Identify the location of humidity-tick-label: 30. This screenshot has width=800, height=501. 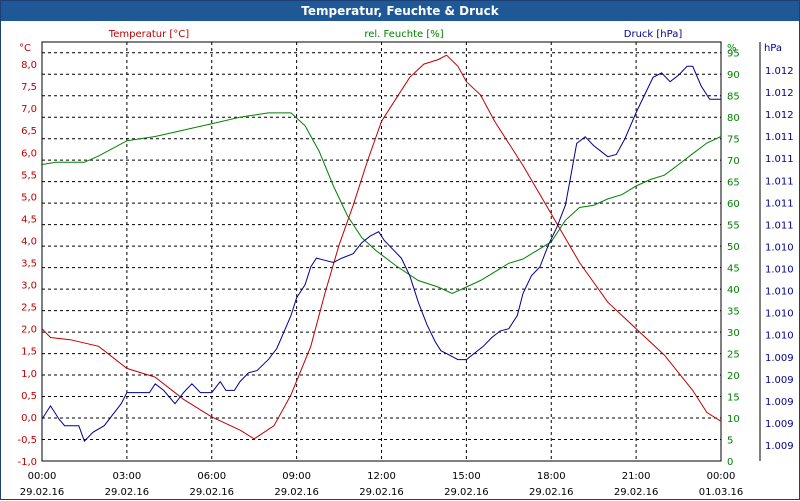
(733, 333).